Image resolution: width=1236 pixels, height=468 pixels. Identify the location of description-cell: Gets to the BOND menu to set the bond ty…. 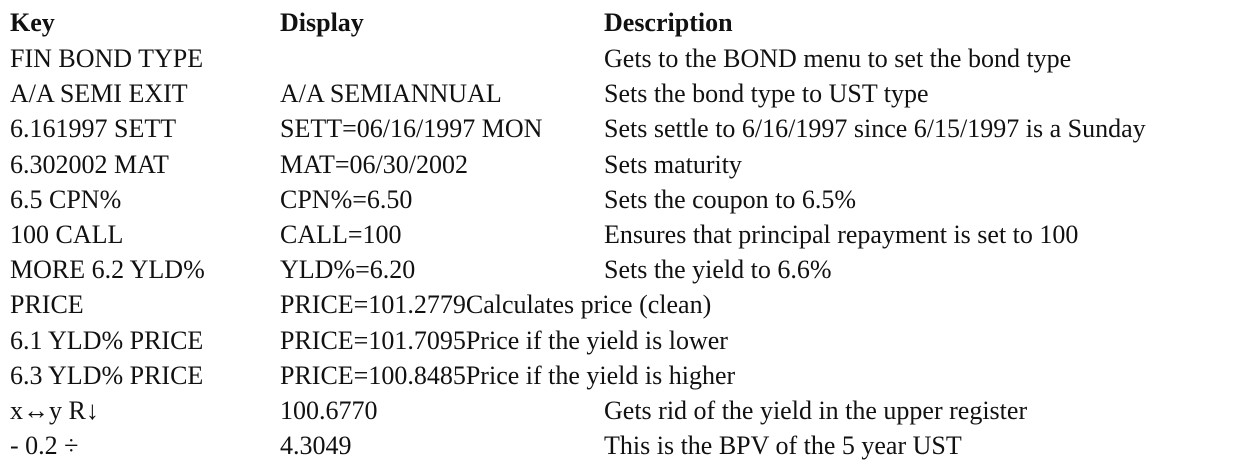
(838, 58).